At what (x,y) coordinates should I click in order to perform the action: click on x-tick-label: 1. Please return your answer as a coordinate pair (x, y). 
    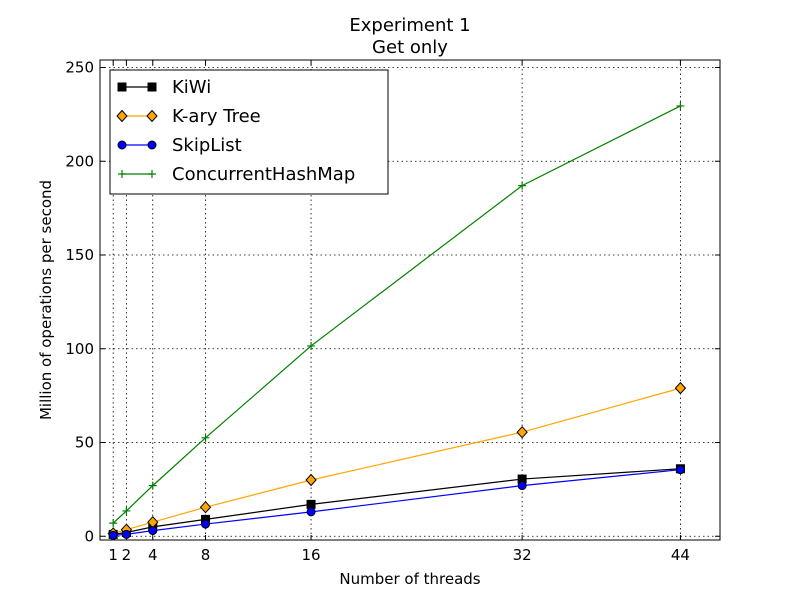
    Looking at the image, I should click on (113, 555).